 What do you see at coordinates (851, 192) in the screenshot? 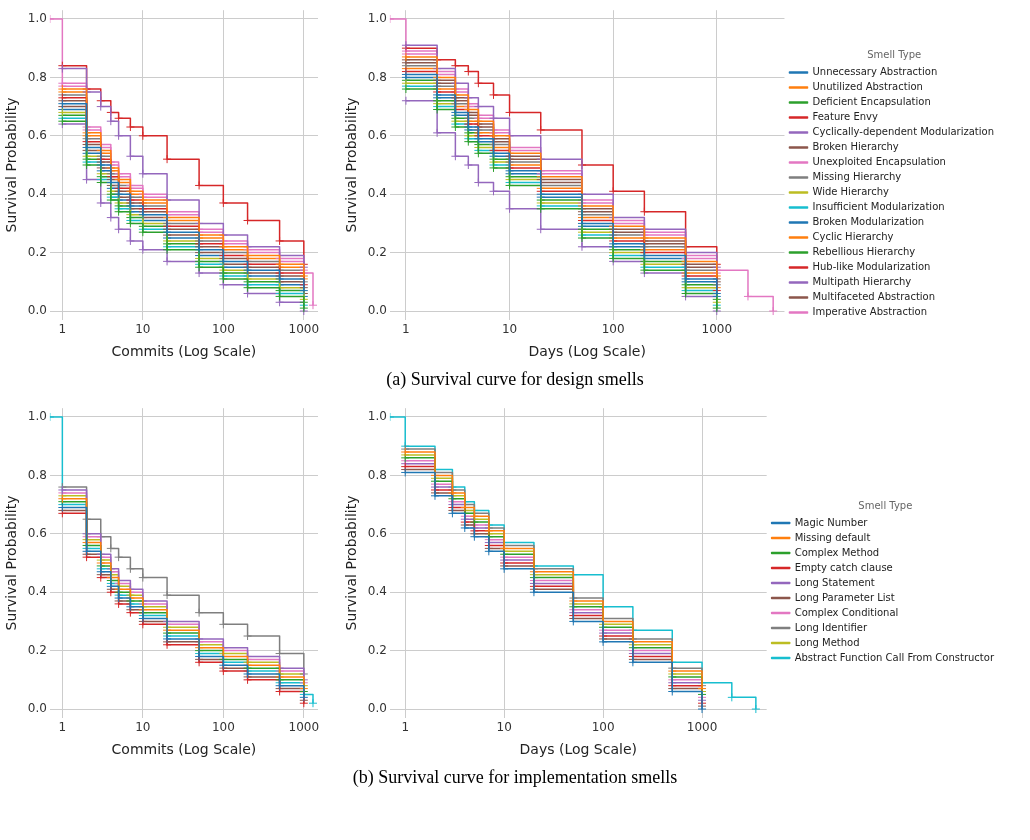
I see `legend-label: Wide Hierarchy` at bounding box center [851, 192].